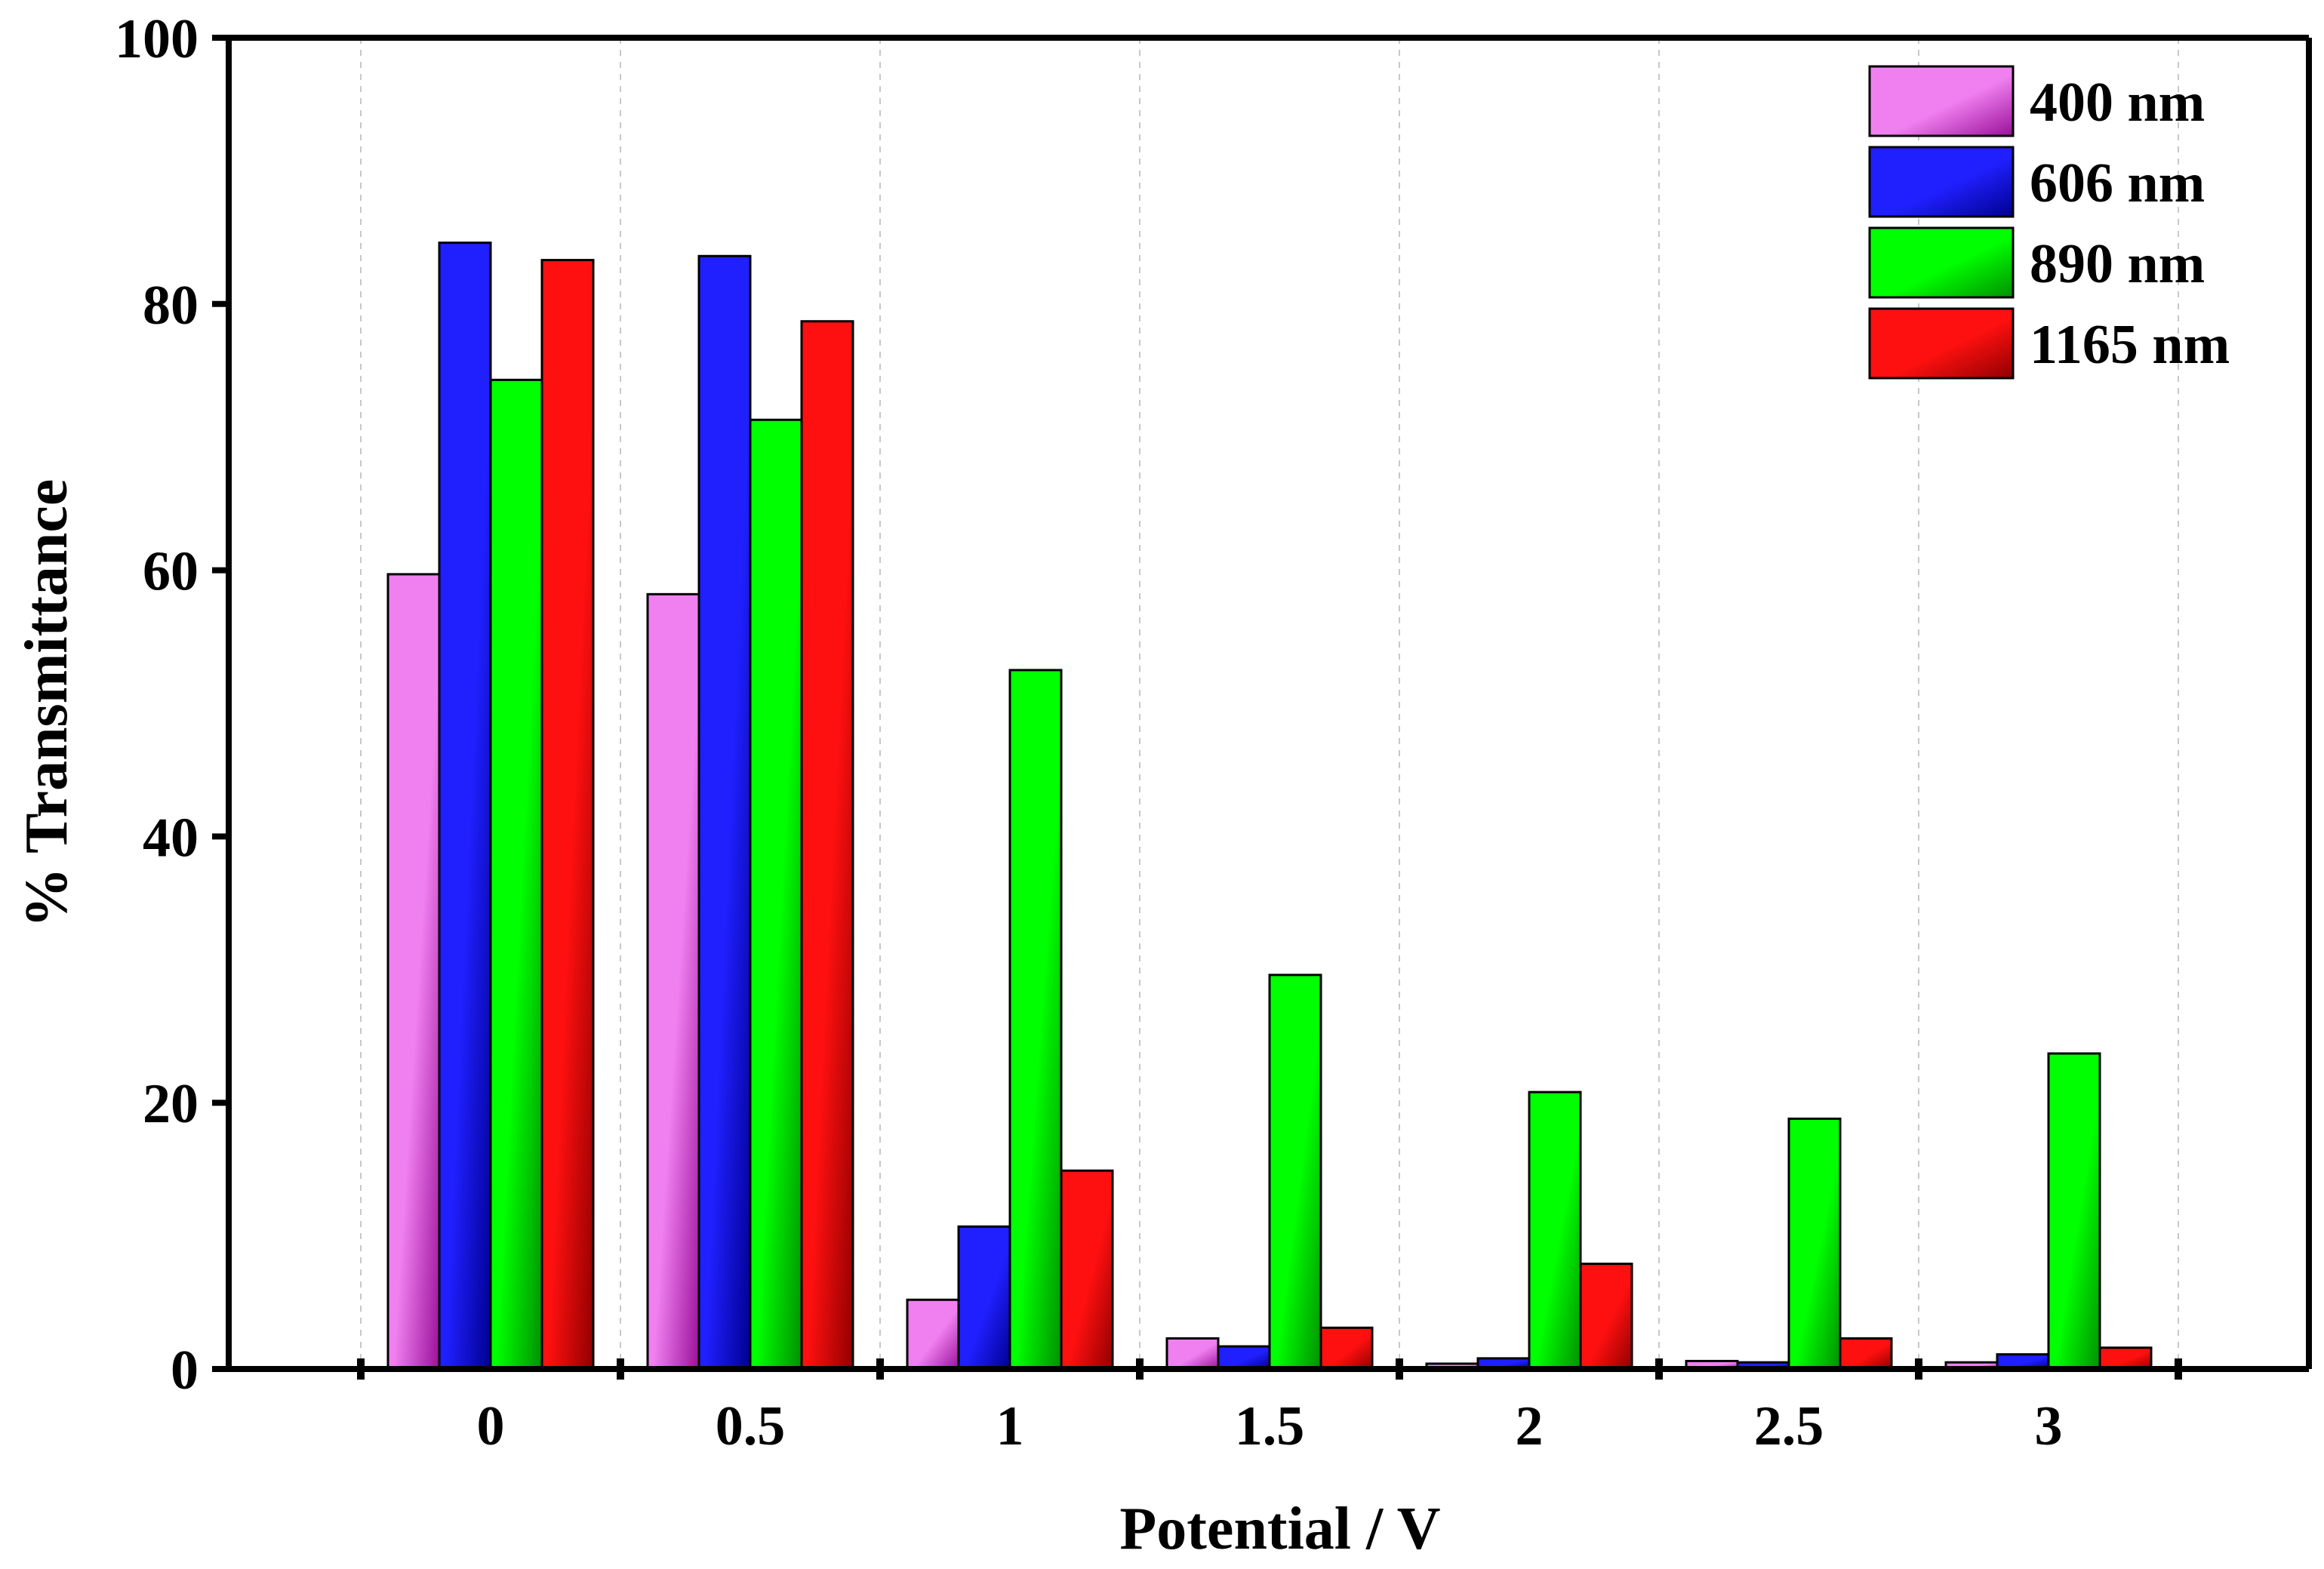  I want to click on bar-890-nm-1.5, so click(1295, 1172).